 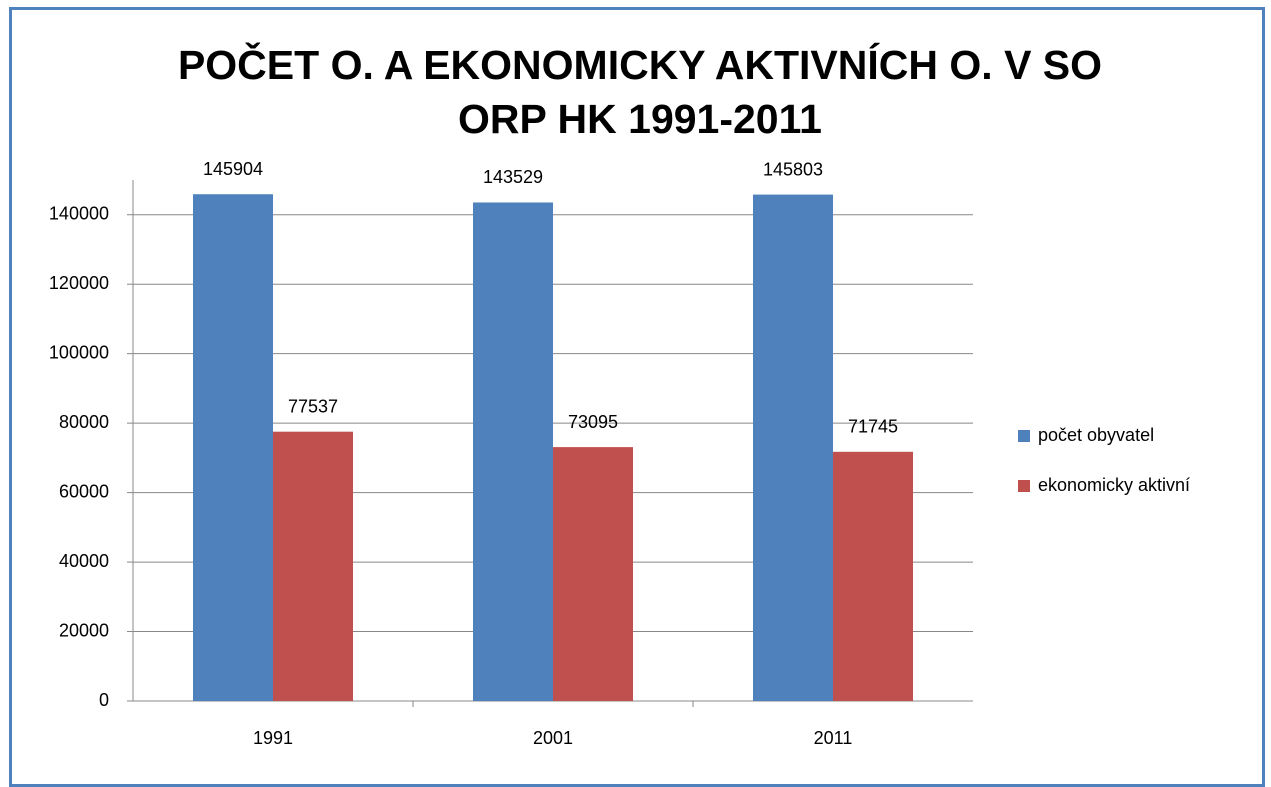 I want to click on y-tick-label: 140000, so click(x=79, y=213).